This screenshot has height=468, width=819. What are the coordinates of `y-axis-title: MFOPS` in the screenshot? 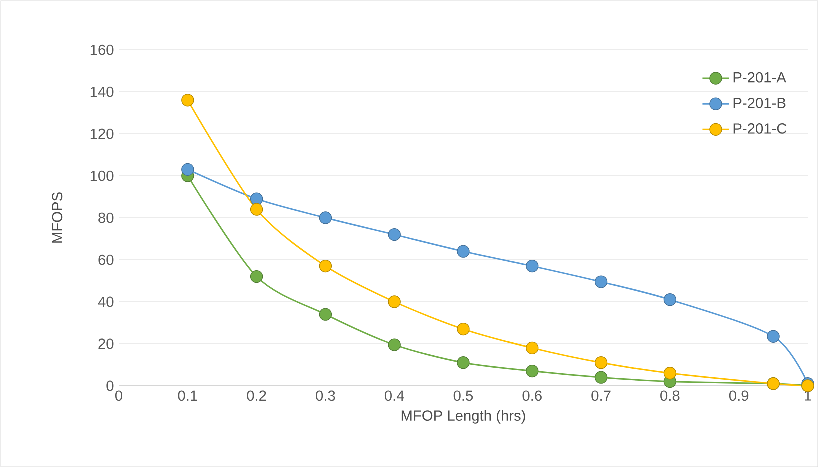 It's located at (57, 217).